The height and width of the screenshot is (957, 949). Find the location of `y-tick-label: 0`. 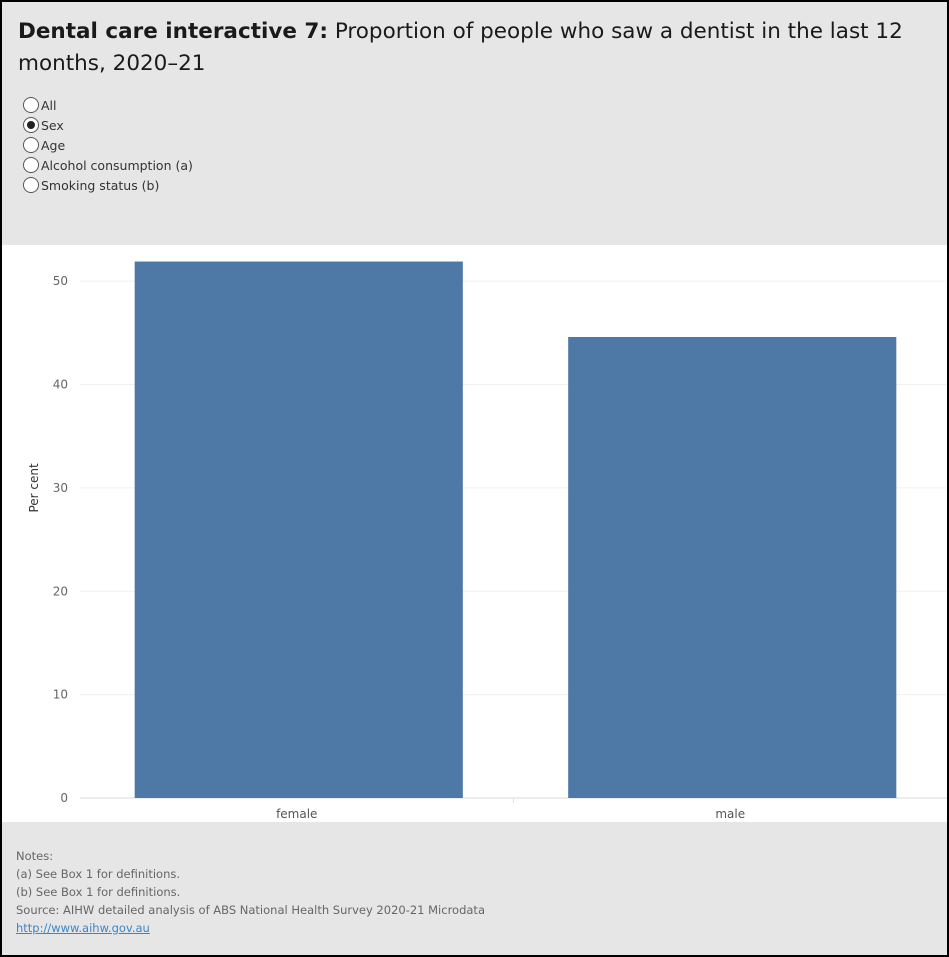

y-tick-label: 0 is located at coordinates (64, 798).